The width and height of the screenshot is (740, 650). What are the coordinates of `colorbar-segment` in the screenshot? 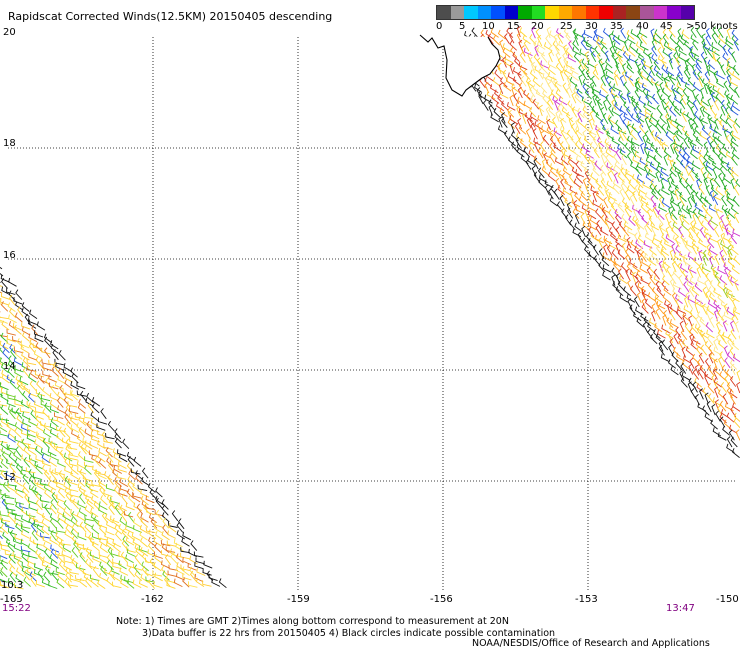 It's located at (471, 12).